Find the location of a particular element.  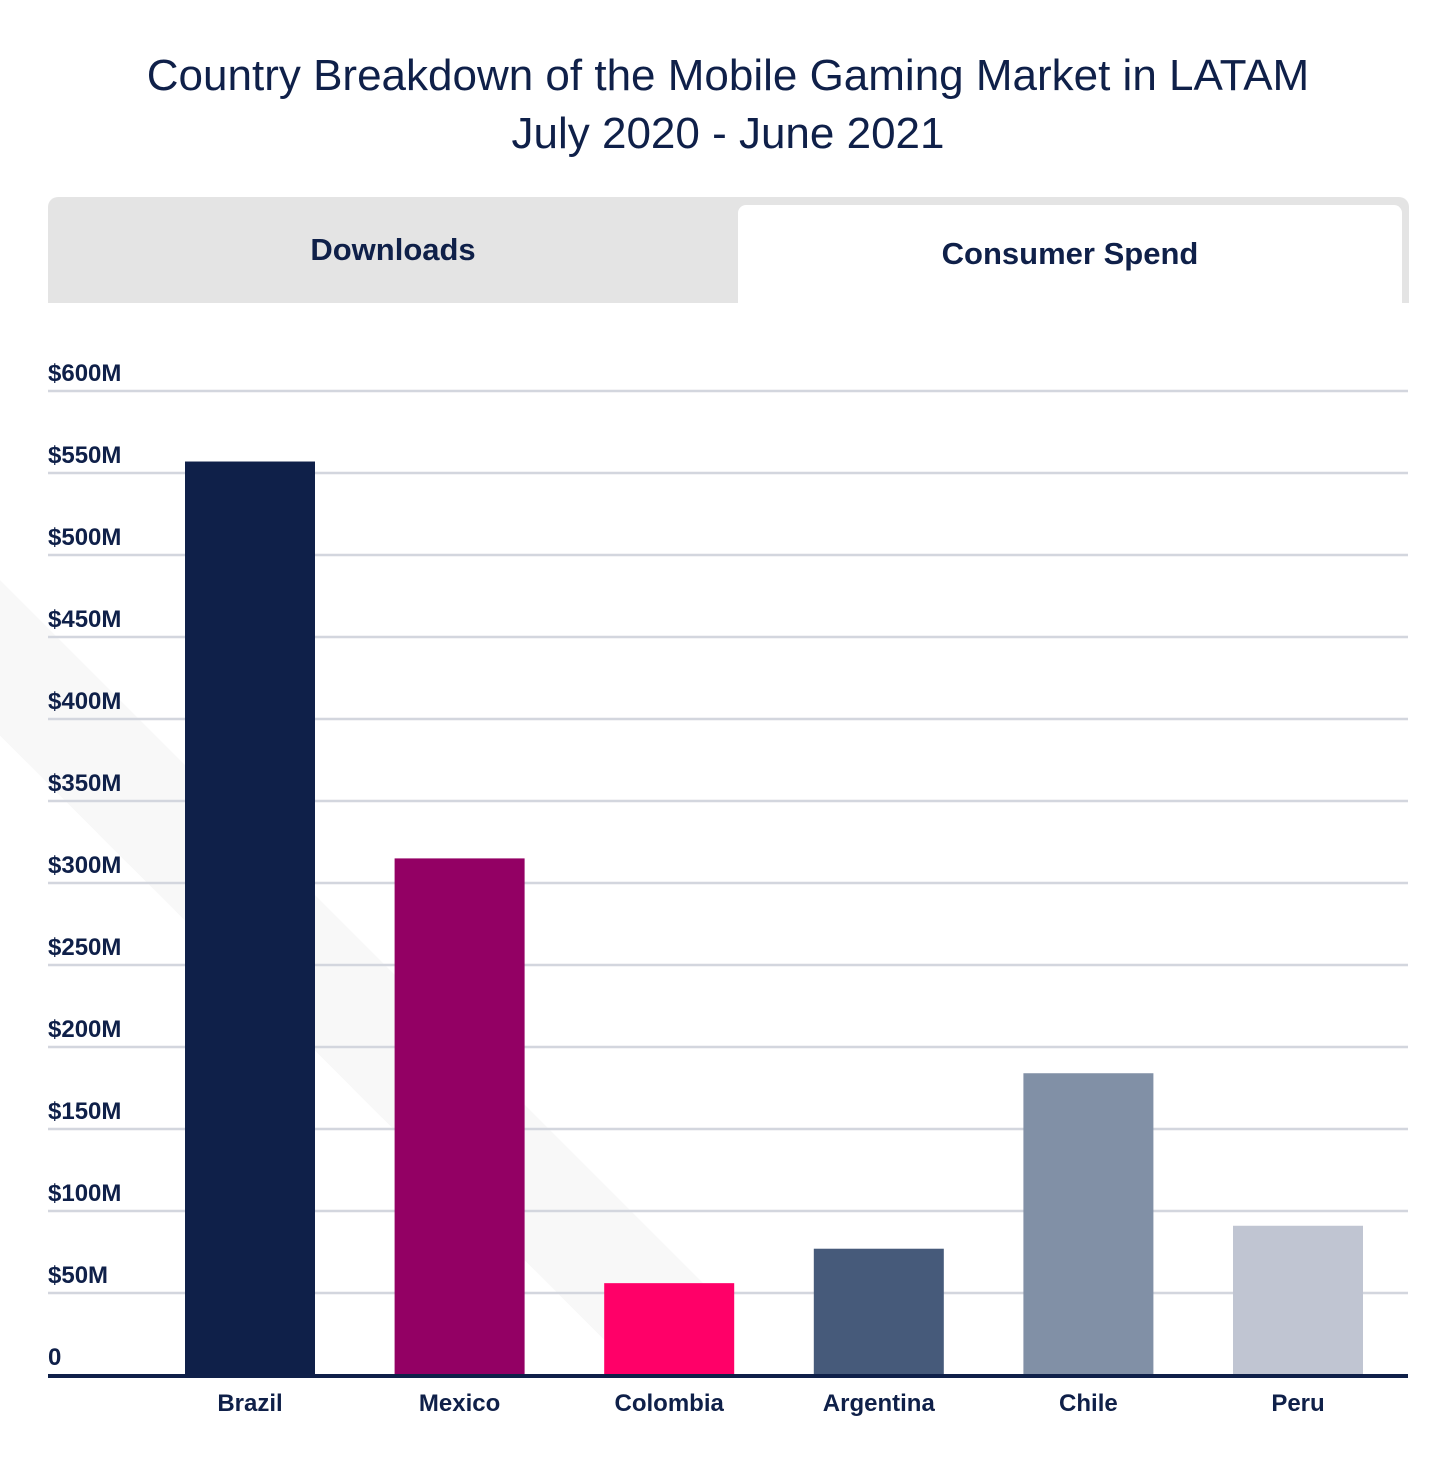

y-tick-label: $100M is located at coordinates (84, 1193).